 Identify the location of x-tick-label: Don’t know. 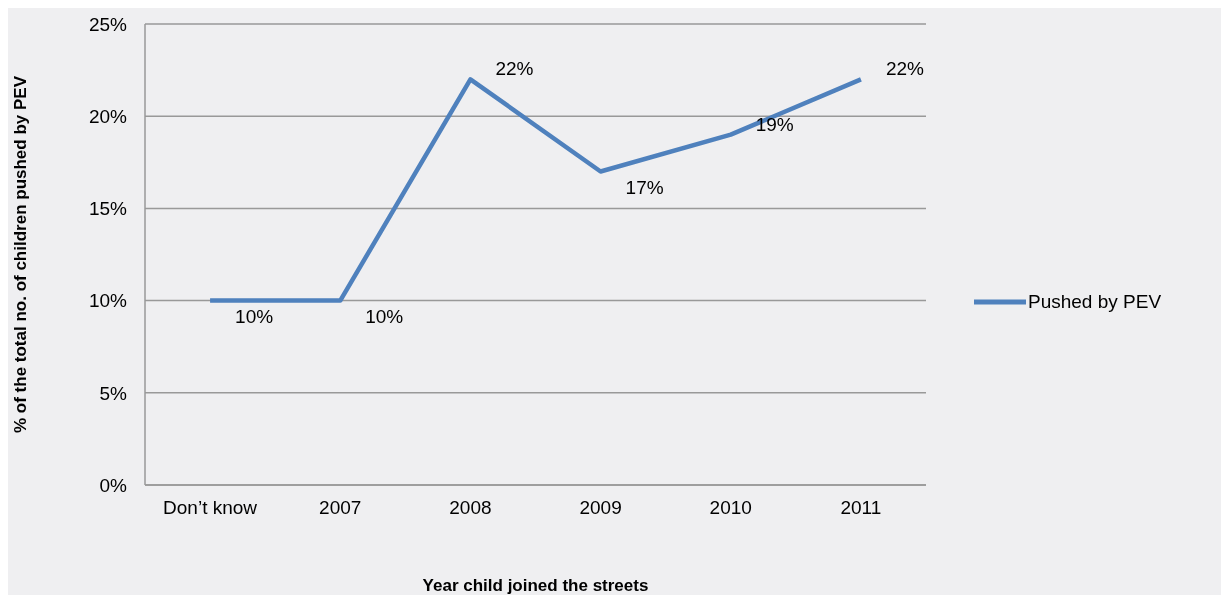
(210, 508).